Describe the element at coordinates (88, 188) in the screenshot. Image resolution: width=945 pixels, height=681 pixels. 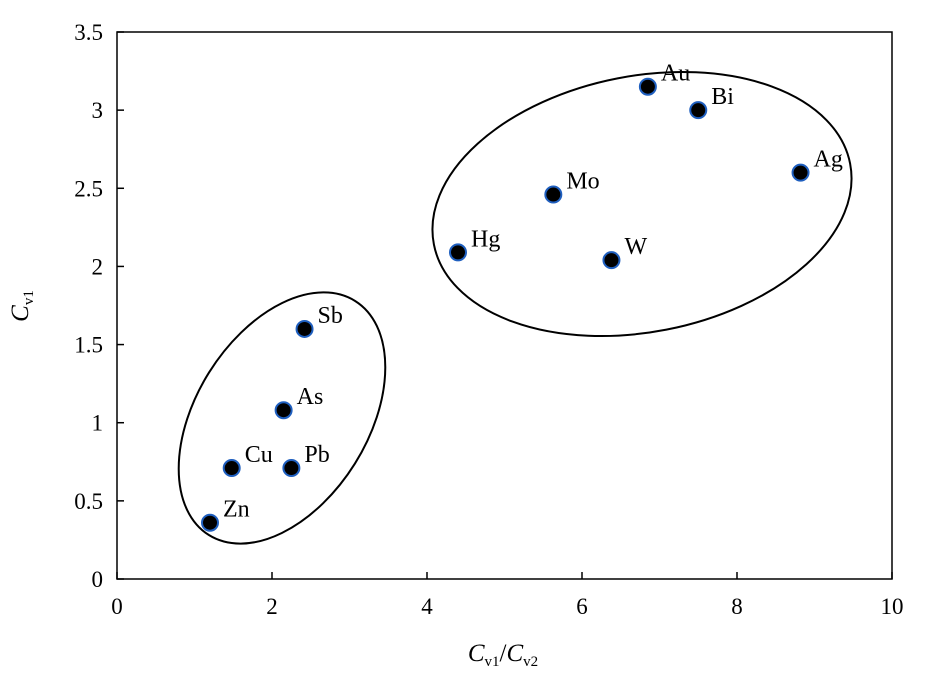
I see `y-tick-label: 2.5` at that location.